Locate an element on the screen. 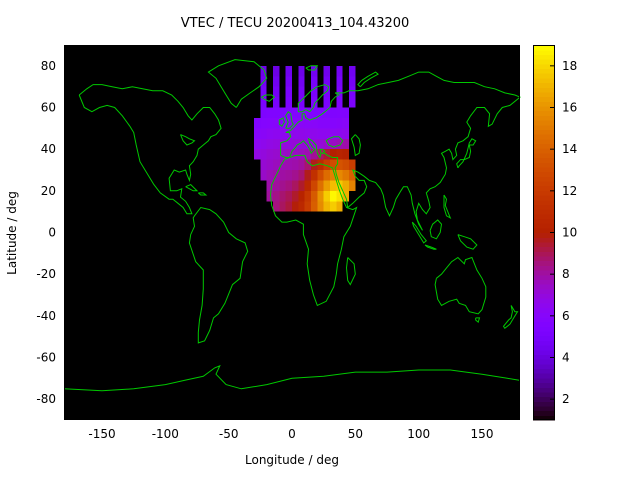 The width and height of the screenshot is (640, 480). colorbar-tick-label: 2 is located at coordinates (566, 399).